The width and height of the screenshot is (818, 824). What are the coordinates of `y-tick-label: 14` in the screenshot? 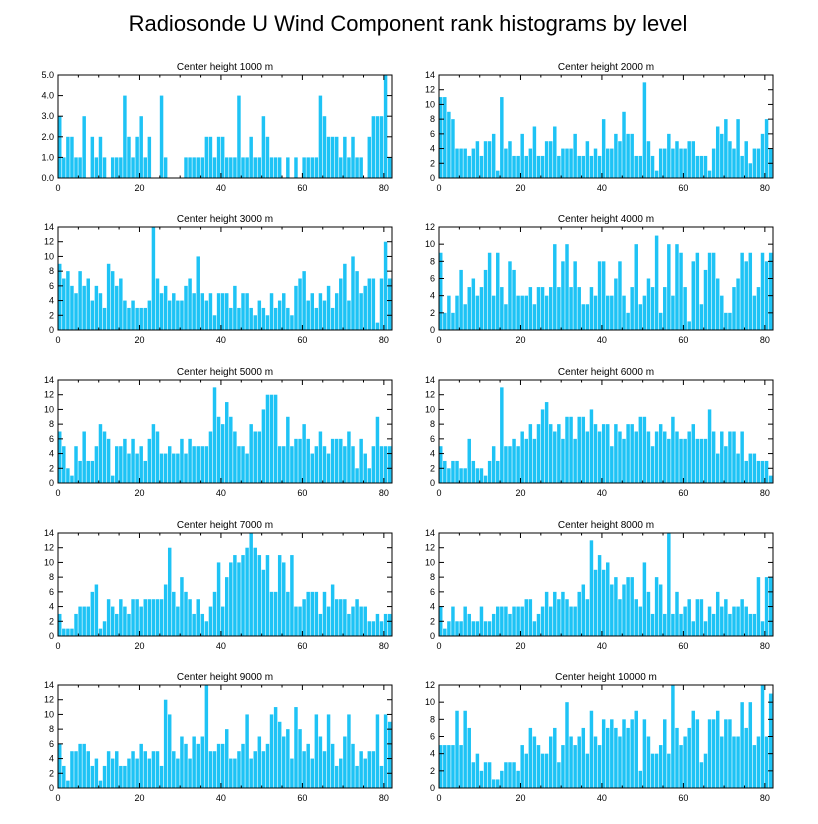 It's located at (49, 533).